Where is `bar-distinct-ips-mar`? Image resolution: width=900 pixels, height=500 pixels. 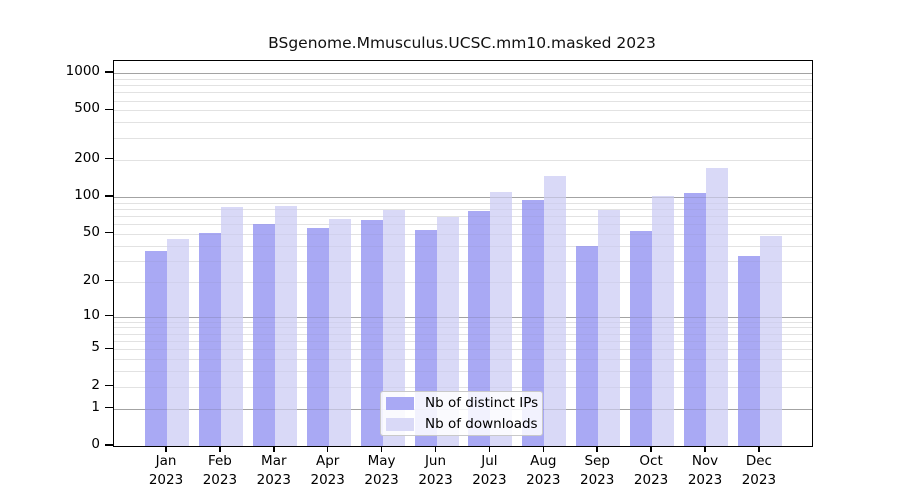 bar-distinct-ips-mar is located at coordinates (263, 335).